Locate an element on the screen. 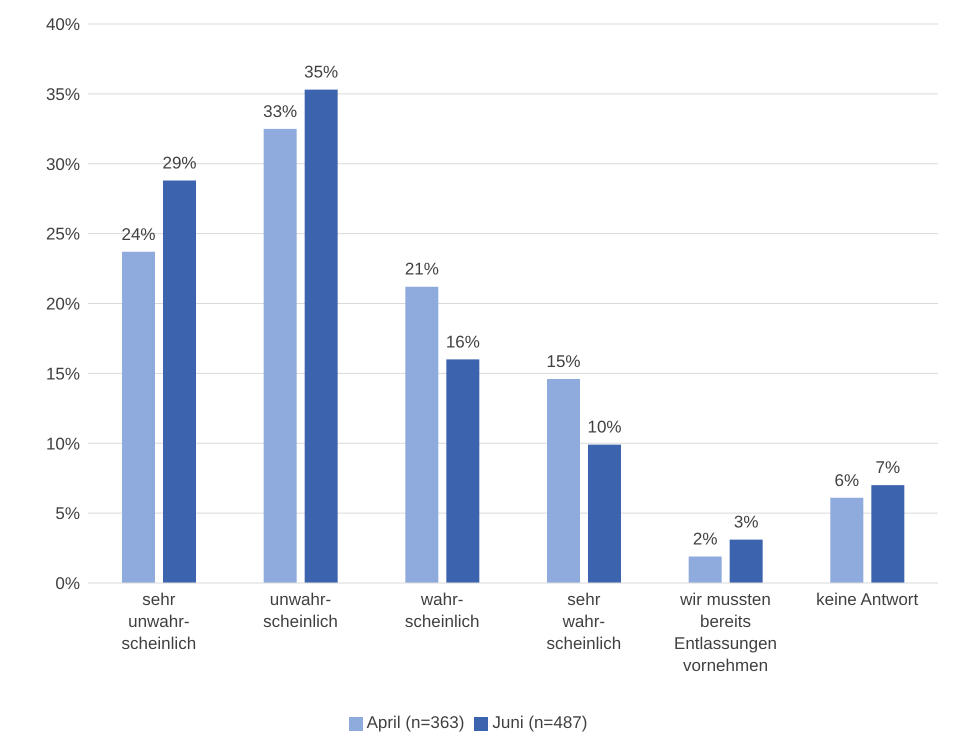 The height and width of the screenshot is (751, 955). x-tick-label: unwahr- scheinlich is located at coordinates (300, 610).